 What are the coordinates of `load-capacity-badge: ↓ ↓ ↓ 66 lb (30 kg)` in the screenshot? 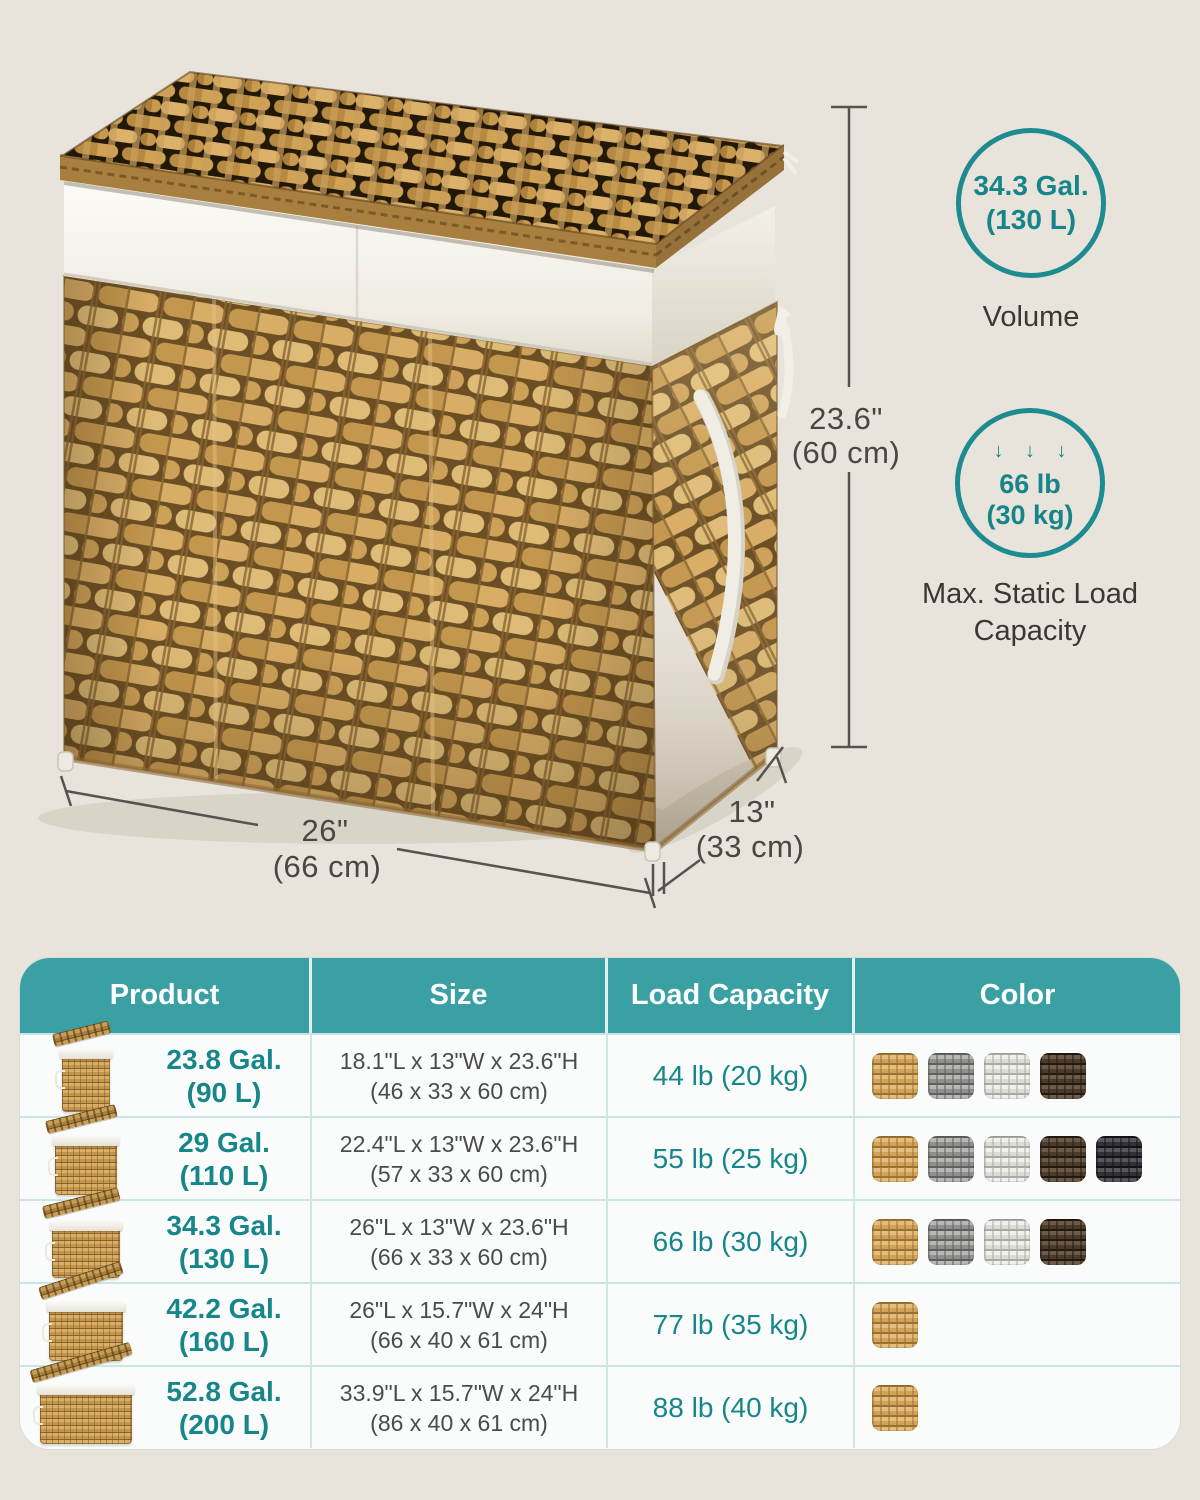 It's located at (1030, 483).